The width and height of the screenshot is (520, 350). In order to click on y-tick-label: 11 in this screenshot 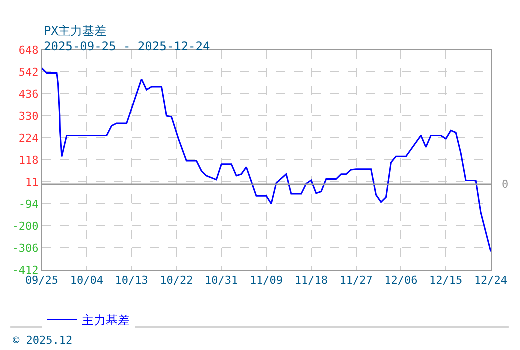, I will do `click(32, 183)`.